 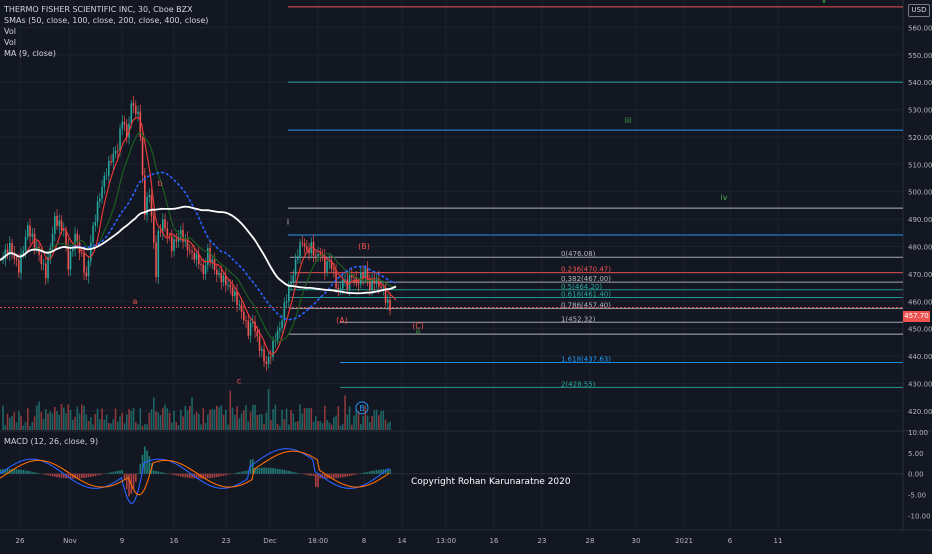 What do you see at coordinates (684, 541) in the screenshot?
I see `time-tick-label: 2021` at bounding box center [684, 541].